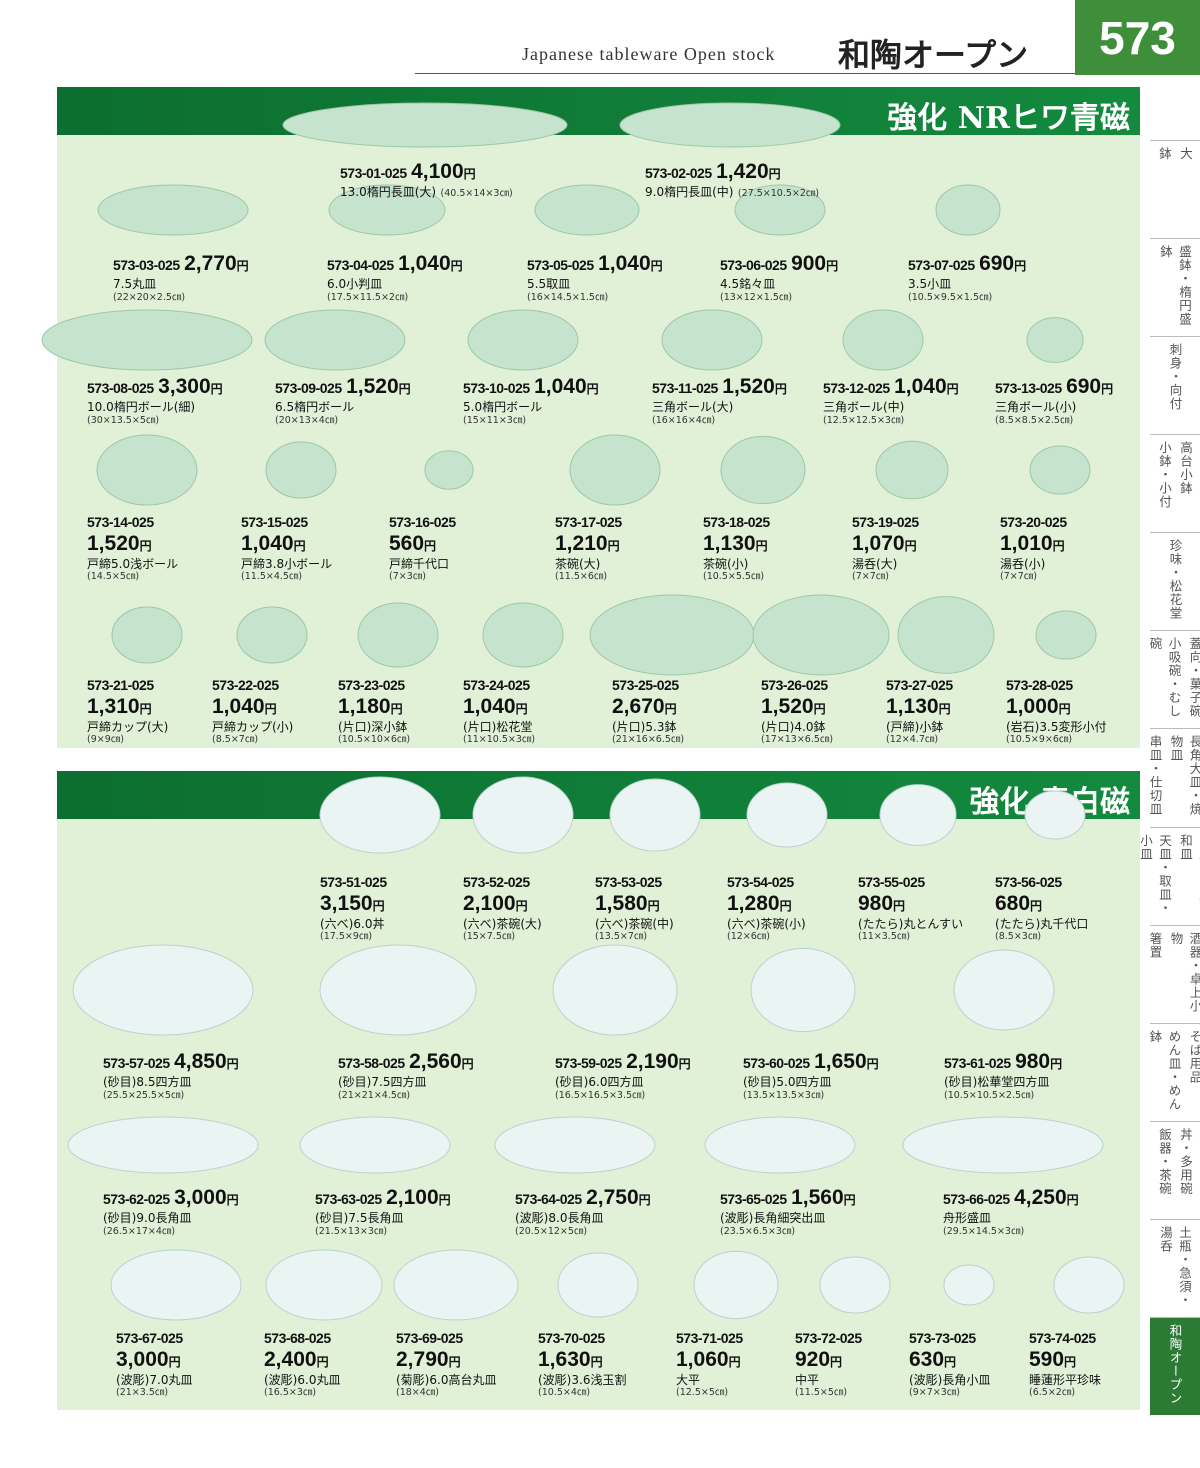 This screenshot has height=1468, width=1200. What do you see at coordinates (531, 400) in the screenshot?
I see `product: 573-10-025 1,040円 5.0楕円ボール (15×11×3㎝)` at bounding box center [531, 400].